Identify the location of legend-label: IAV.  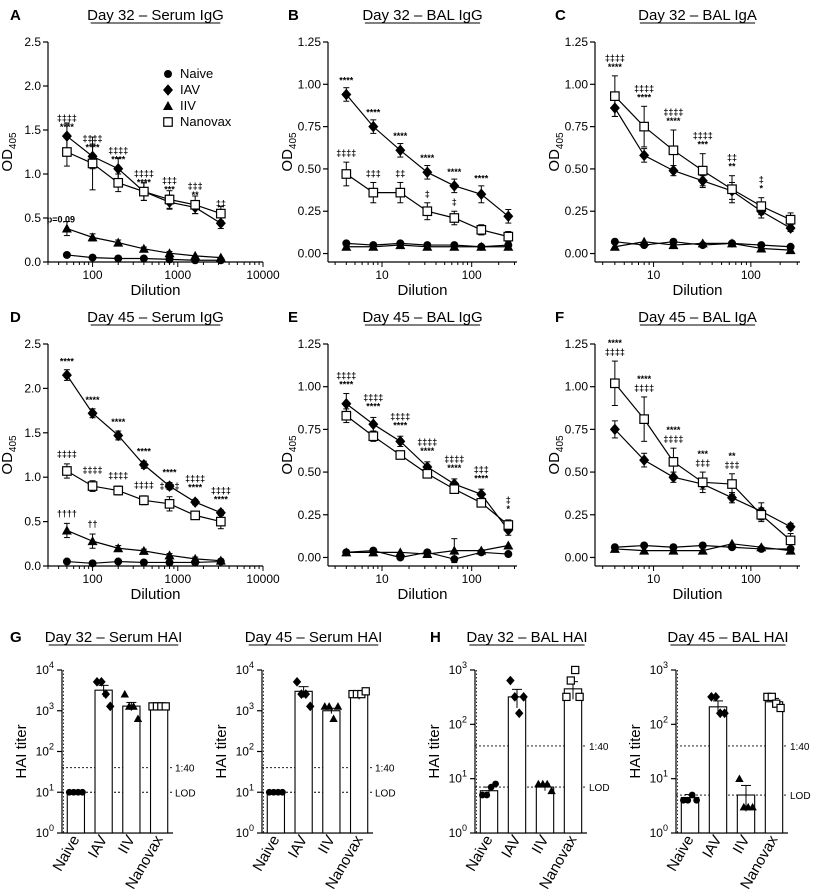
(190, 89).